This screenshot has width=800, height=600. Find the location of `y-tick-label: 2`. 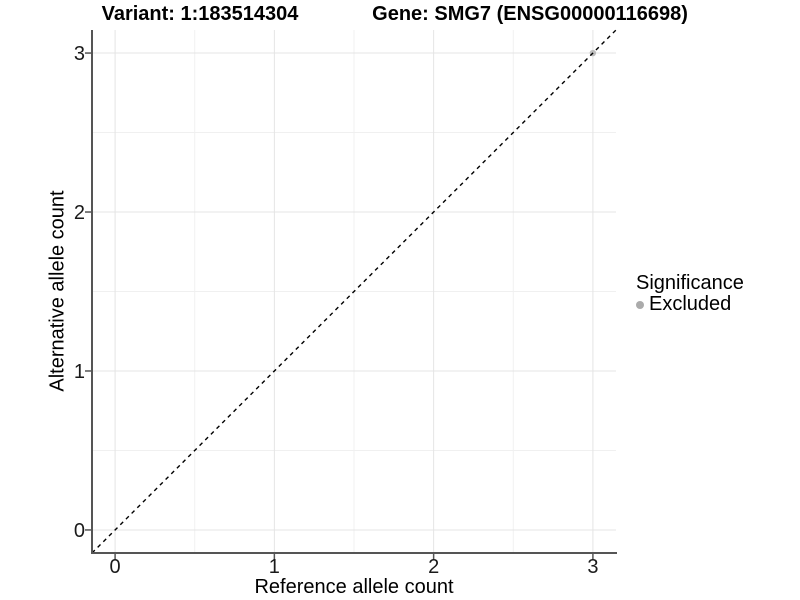

y-tick-label: 2 is located at coordinates (79, 213).